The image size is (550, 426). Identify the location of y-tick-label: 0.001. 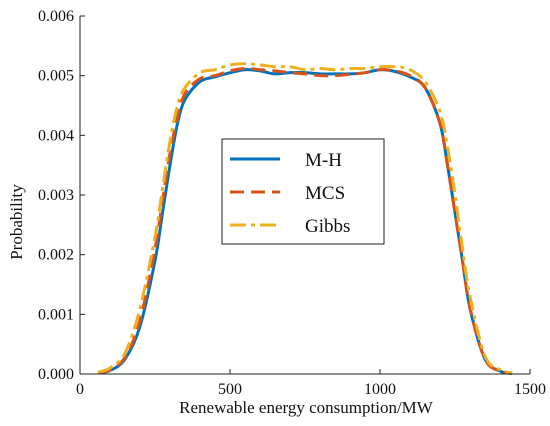
(56, 314).